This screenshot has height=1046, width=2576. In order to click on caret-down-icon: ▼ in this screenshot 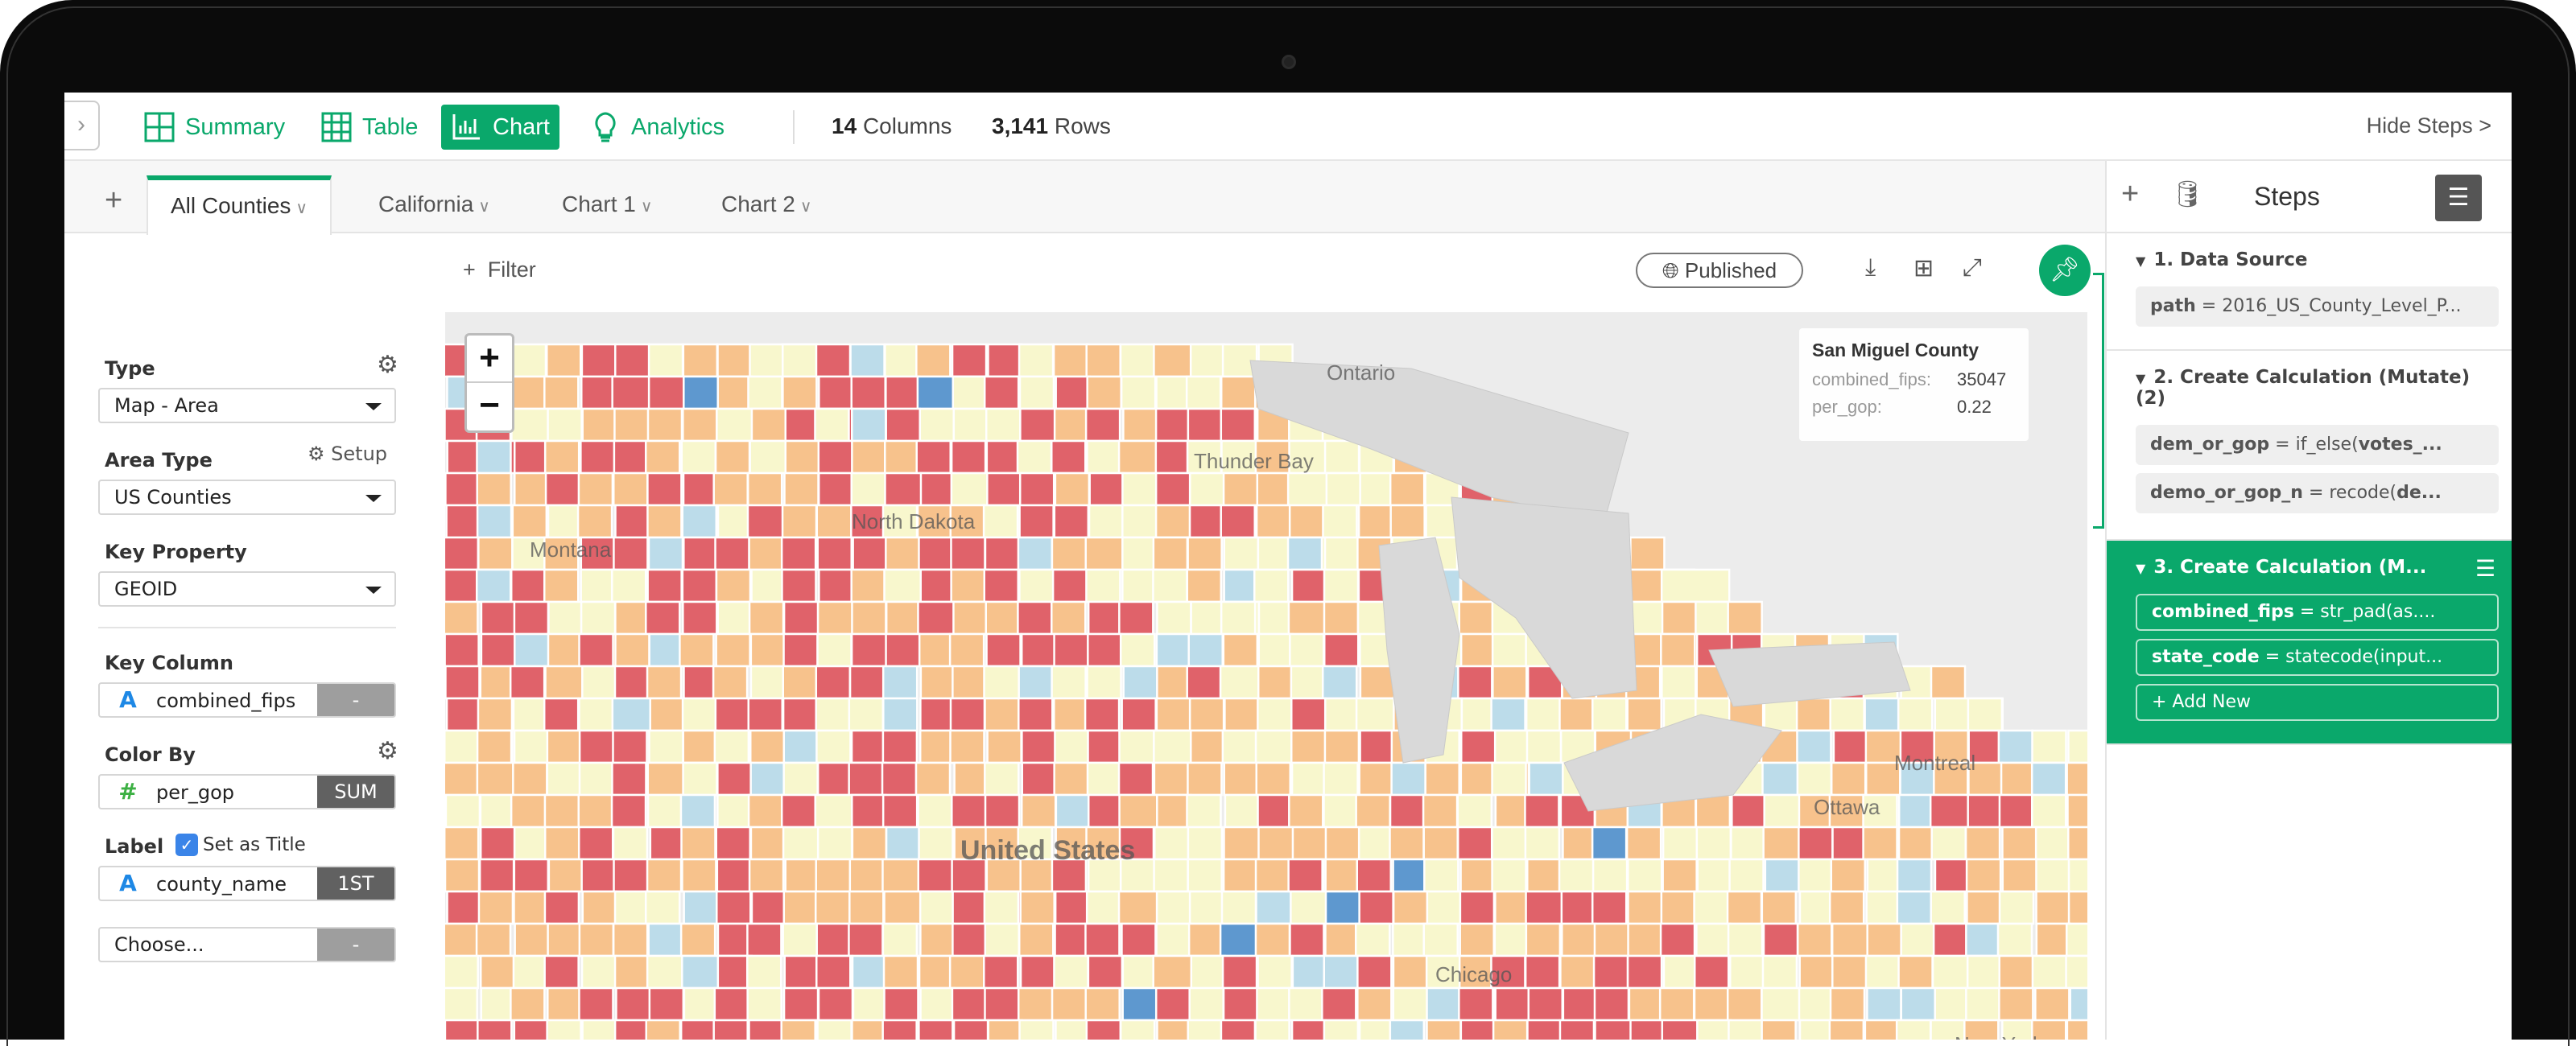, I will do `click(2141, 379)`.